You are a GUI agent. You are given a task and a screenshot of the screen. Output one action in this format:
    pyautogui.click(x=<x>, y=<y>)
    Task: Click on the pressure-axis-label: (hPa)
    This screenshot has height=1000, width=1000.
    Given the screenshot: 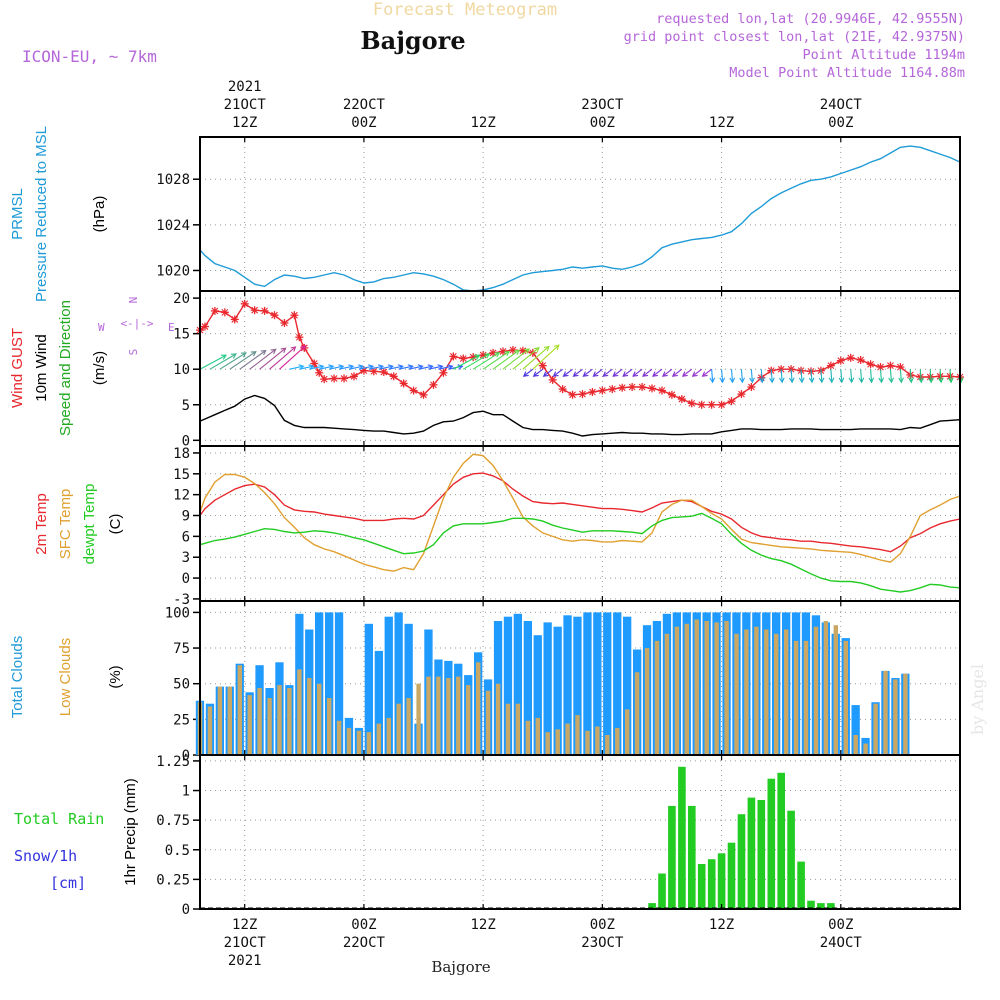 What is the action you would take?
    pyautogui.click(x=99, y=214)
    